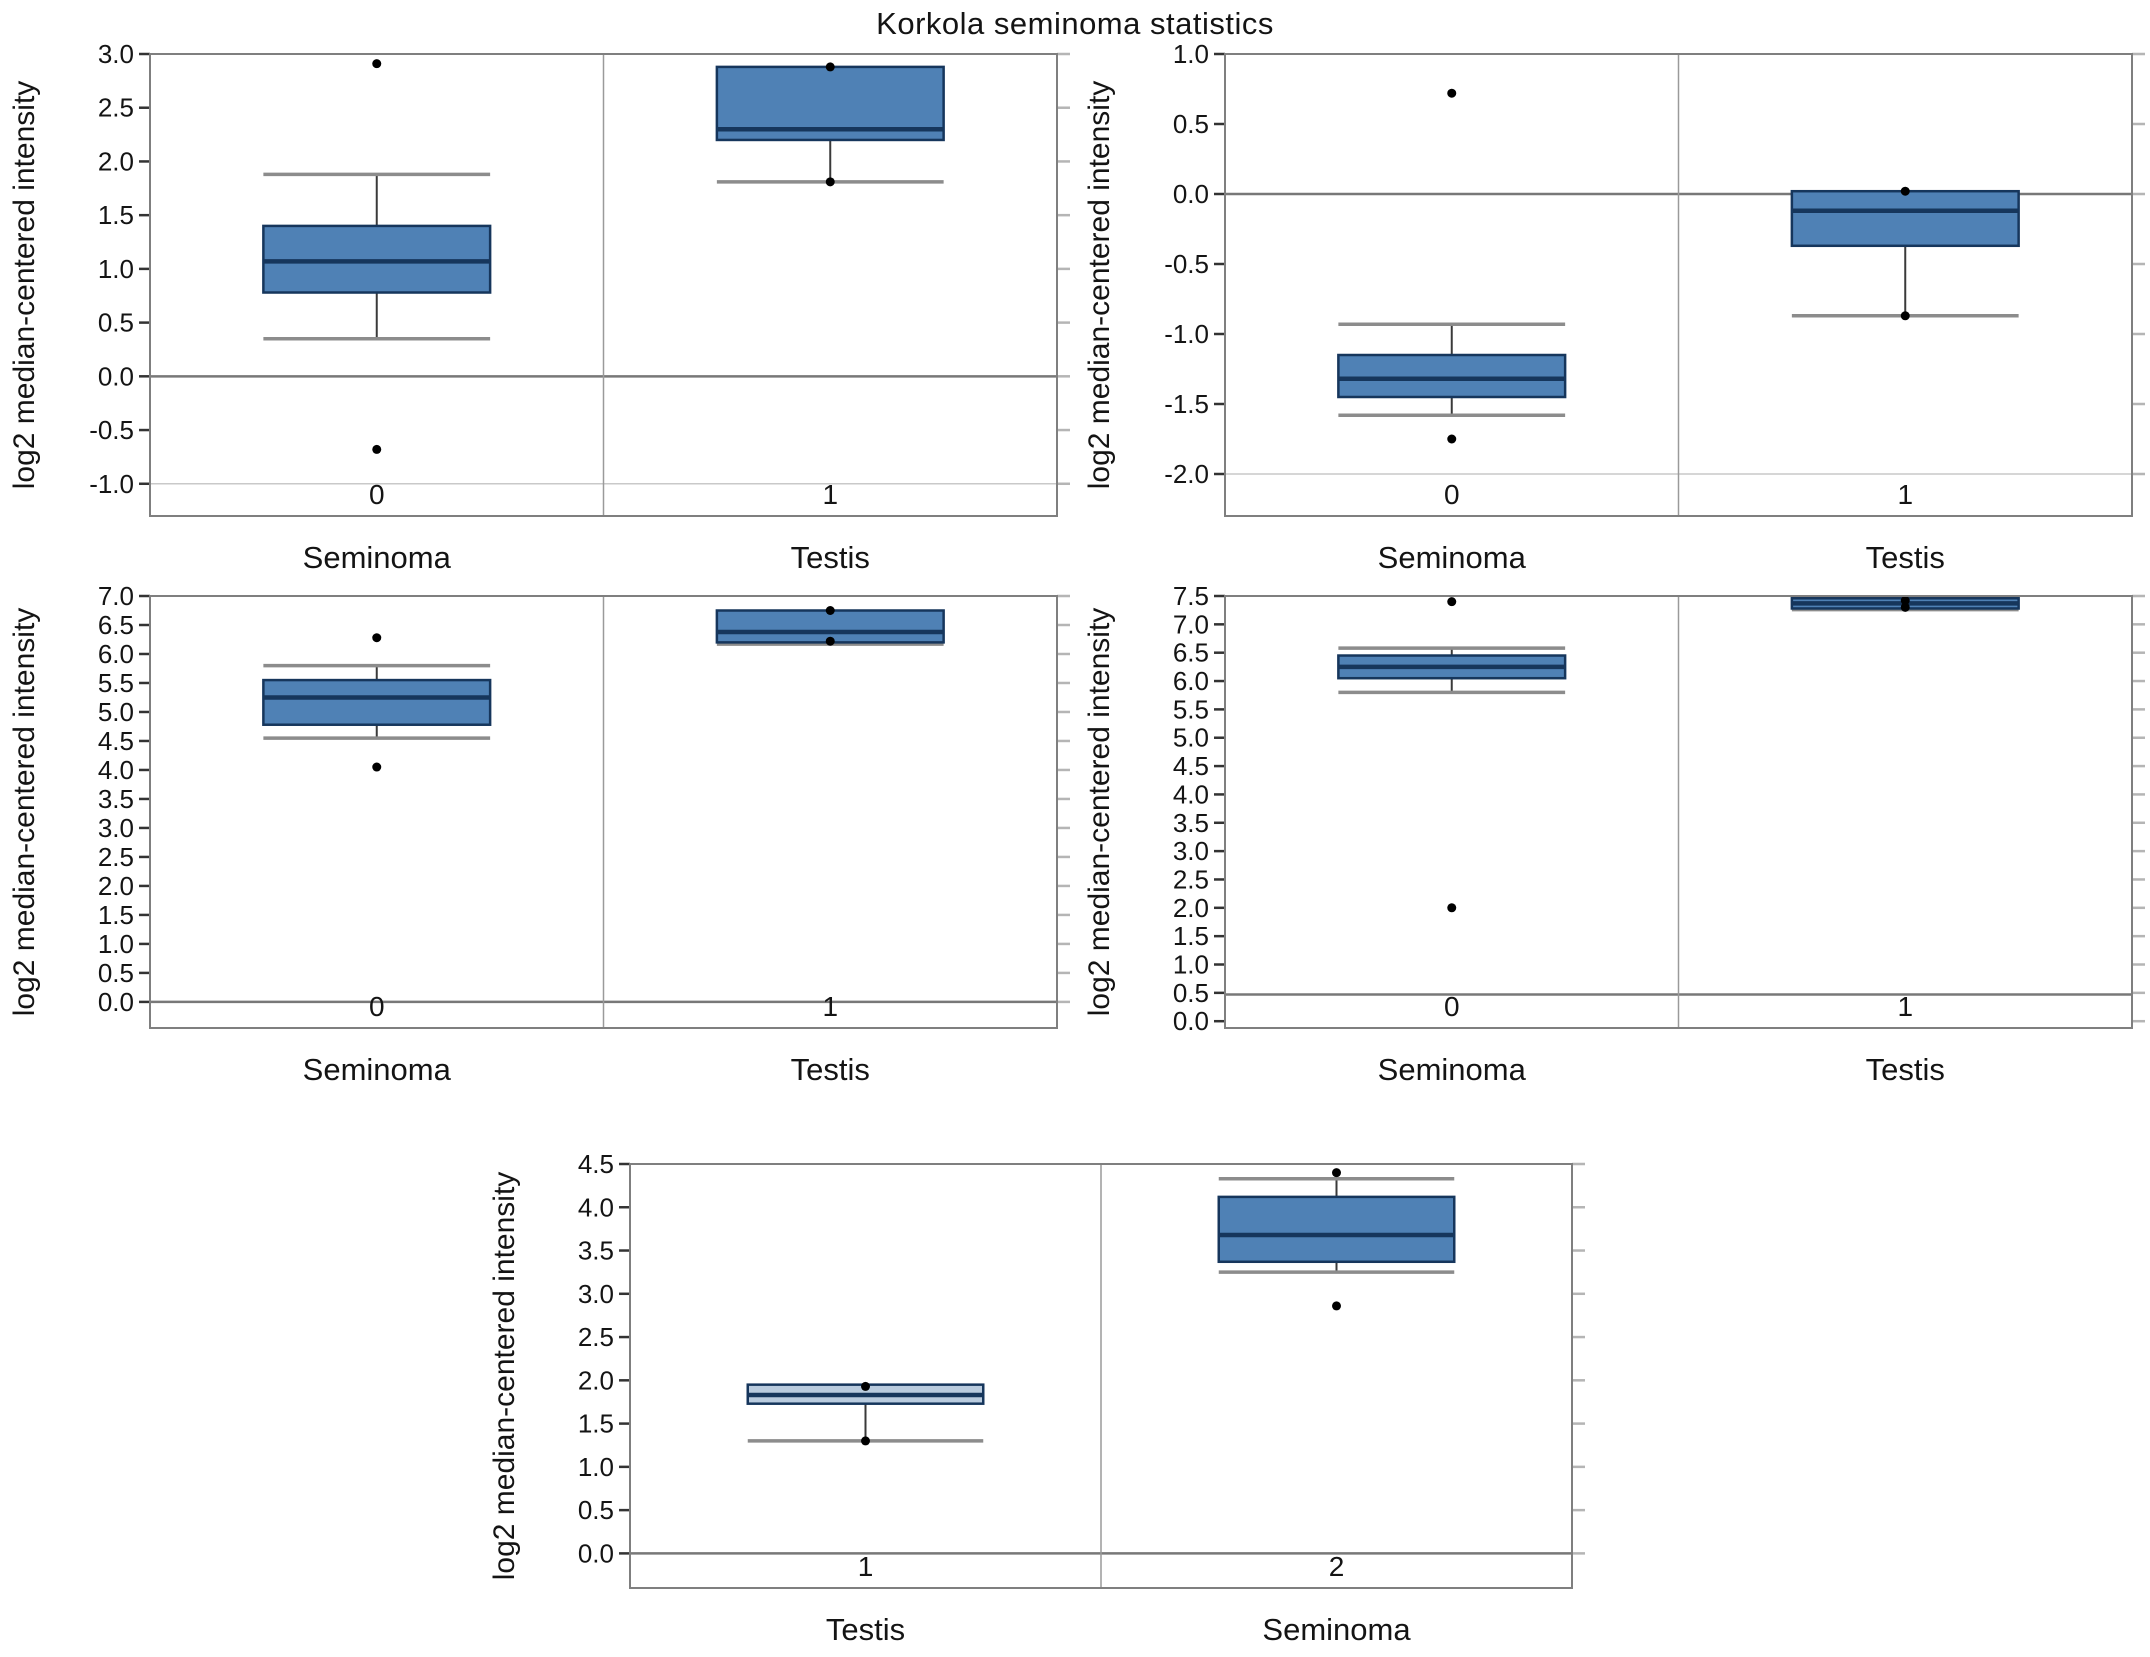 The image size is (2150, 1657). Describe the element at coordinates (1337, 1566) in the screenshot. I see `category-code-label: 2` at that location.